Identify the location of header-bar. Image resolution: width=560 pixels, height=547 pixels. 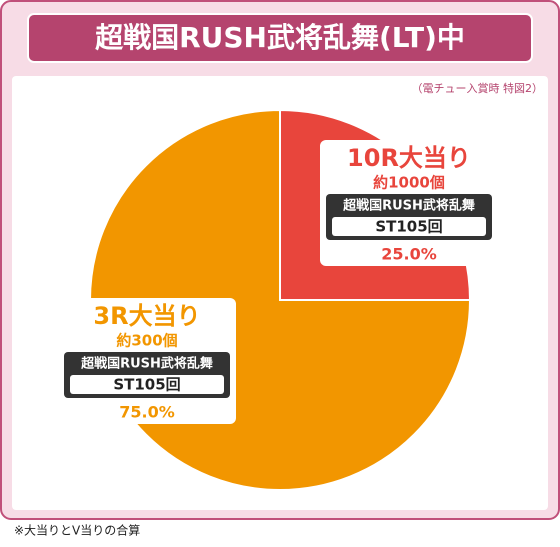
(280, 38).